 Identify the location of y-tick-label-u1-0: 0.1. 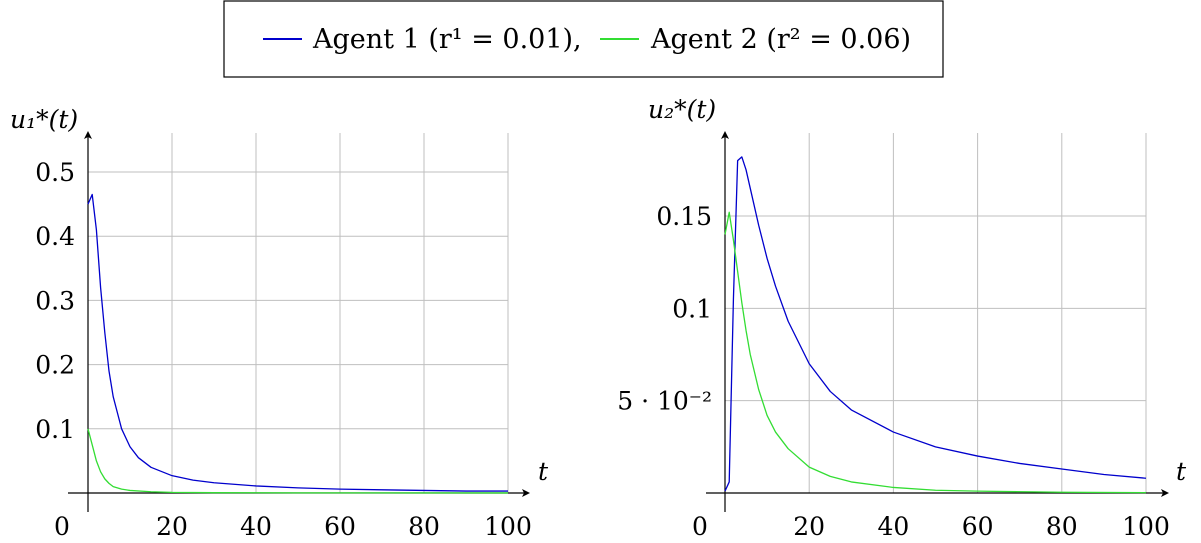
(55, 429).